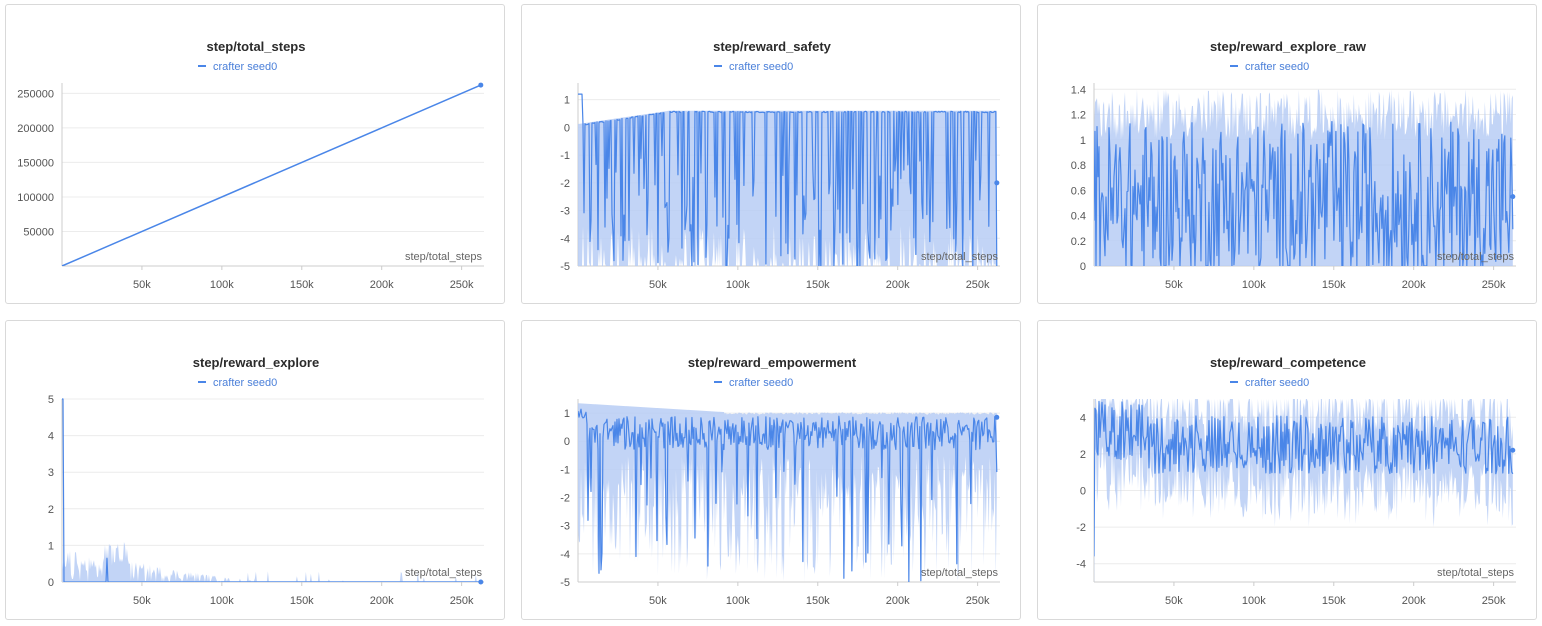 Image resolution: width=1542 pixels, height=626 pixels. I want to click on y-tick-label: 1.4, so click(1078, 90).